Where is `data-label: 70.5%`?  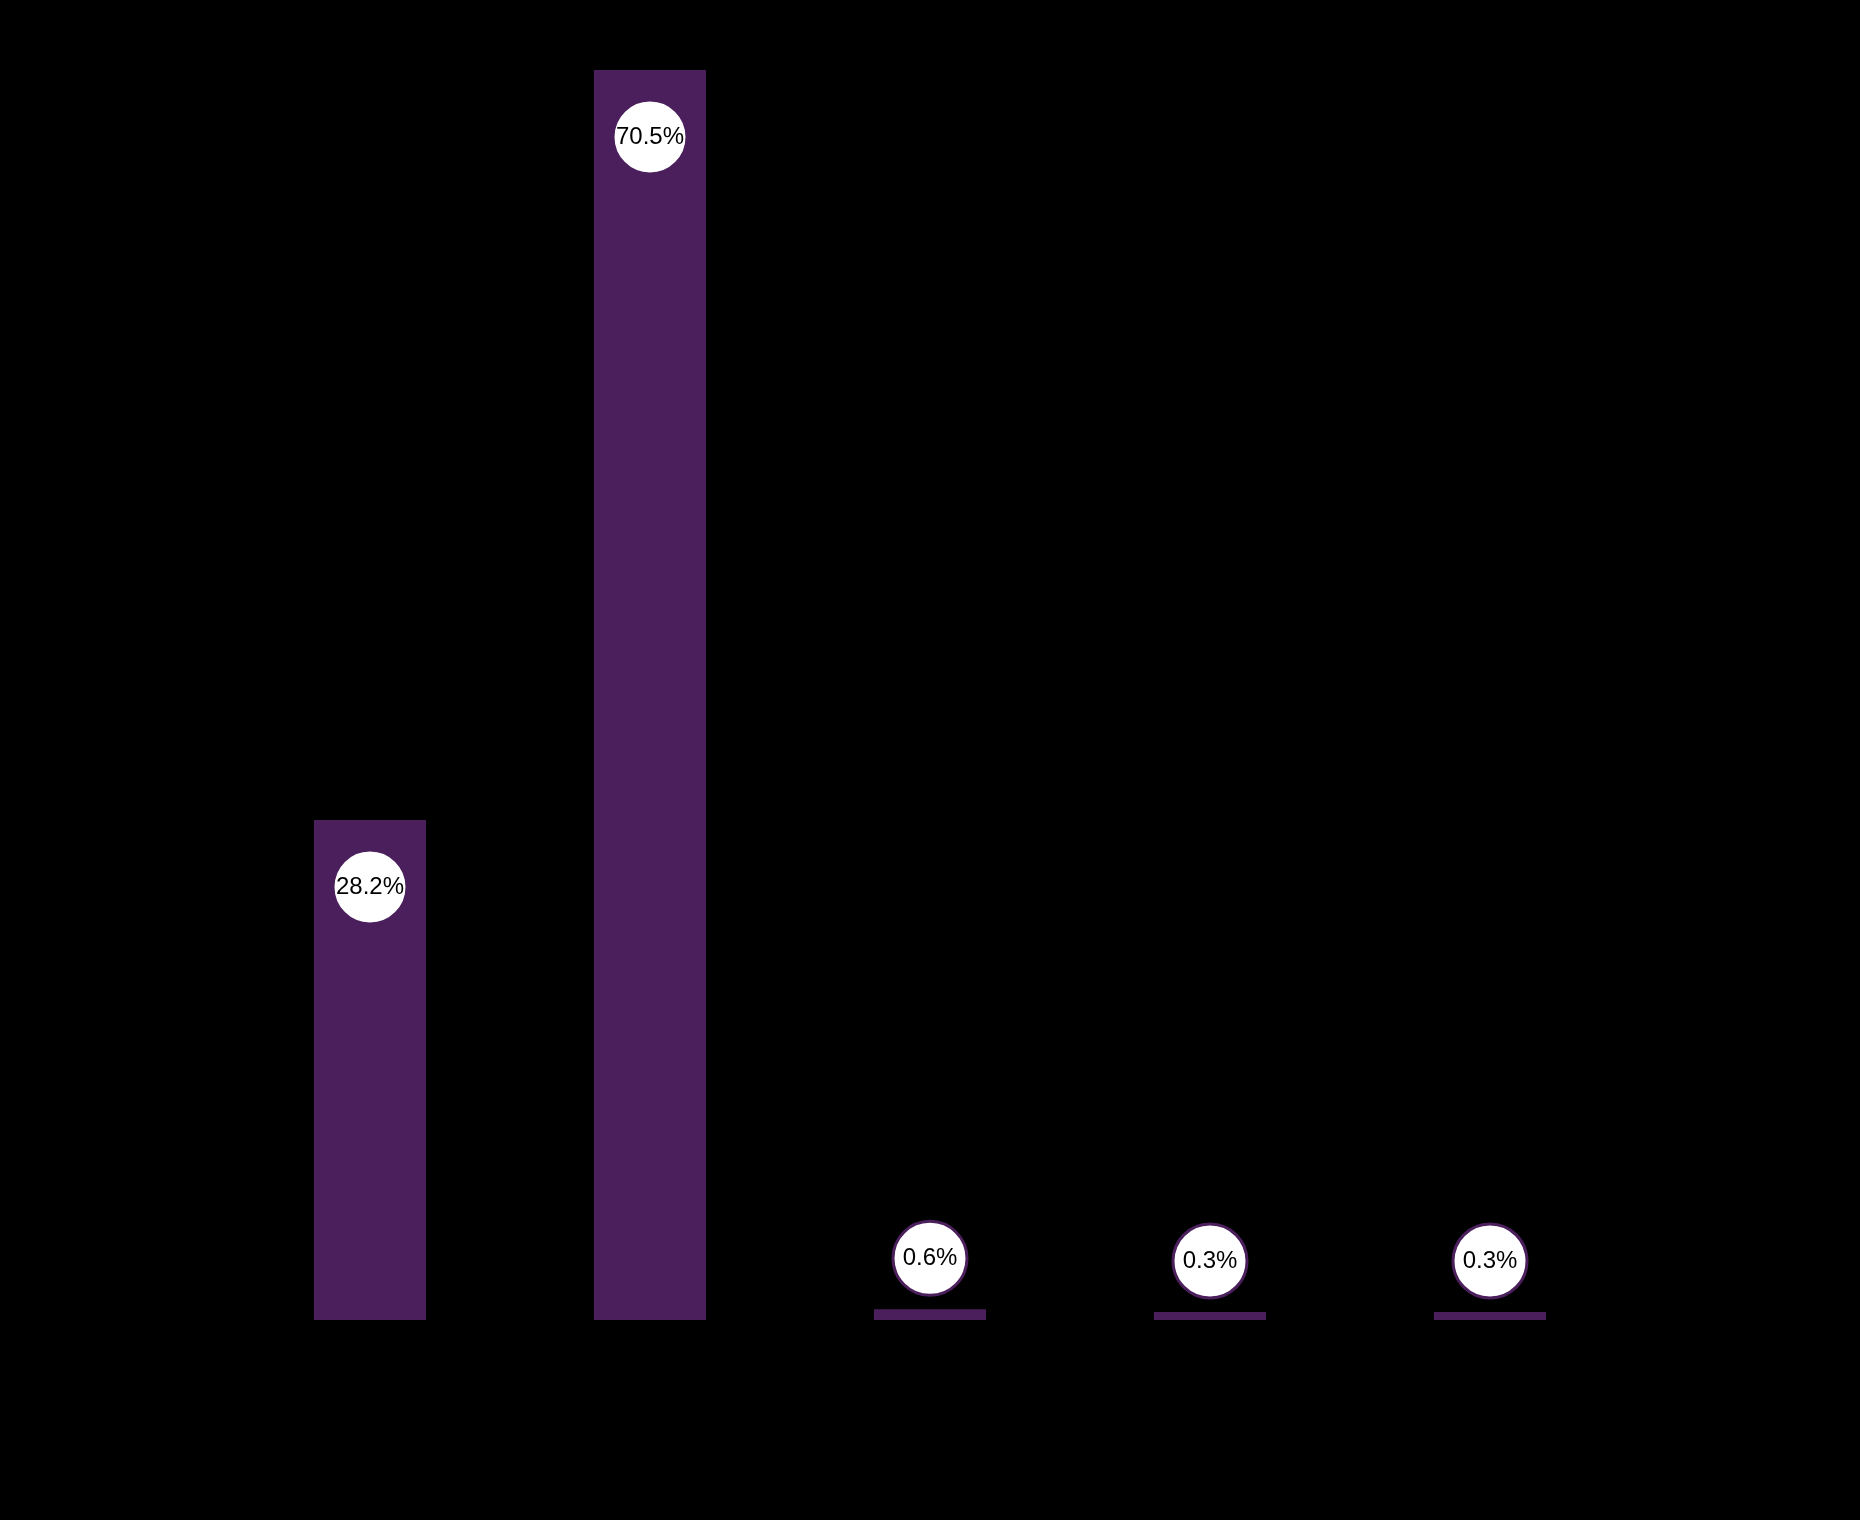
data-label: 70.5% is located at coordinates (650, 135).